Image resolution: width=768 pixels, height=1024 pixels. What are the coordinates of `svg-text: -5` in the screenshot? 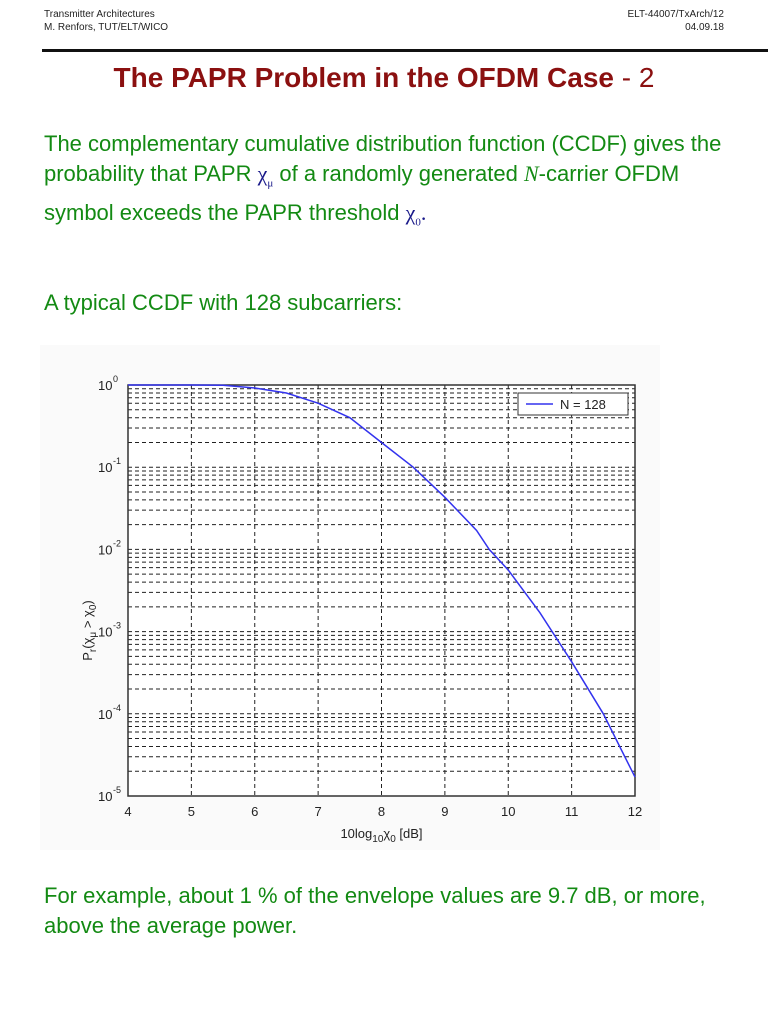 It's located at (117, 790).